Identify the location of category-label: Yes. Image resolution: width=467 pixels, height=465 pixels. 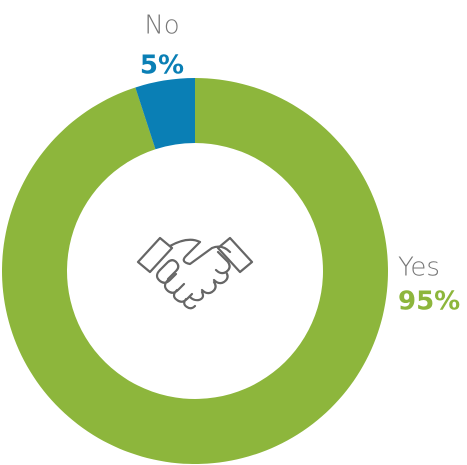
(419, 268).